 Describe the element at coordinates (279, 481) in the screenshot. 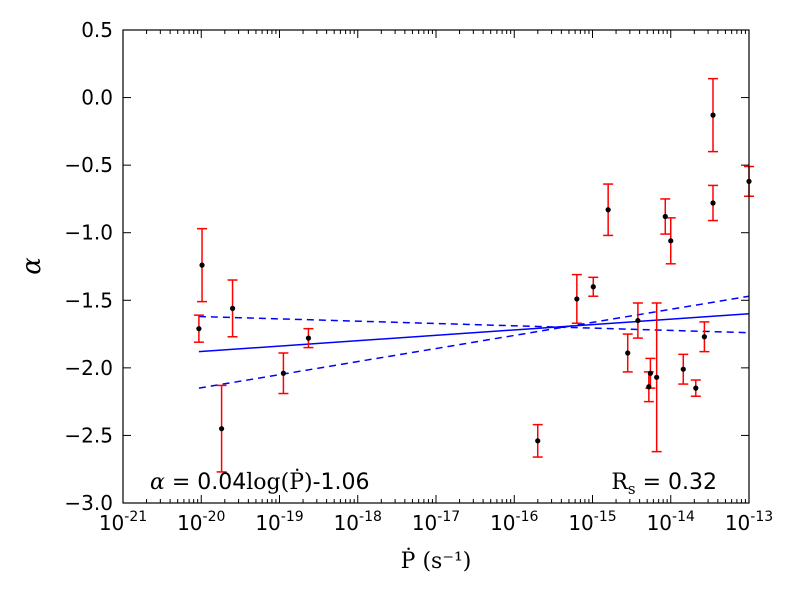

I see `fit-equation-log: log(Ṗ)` at that location.